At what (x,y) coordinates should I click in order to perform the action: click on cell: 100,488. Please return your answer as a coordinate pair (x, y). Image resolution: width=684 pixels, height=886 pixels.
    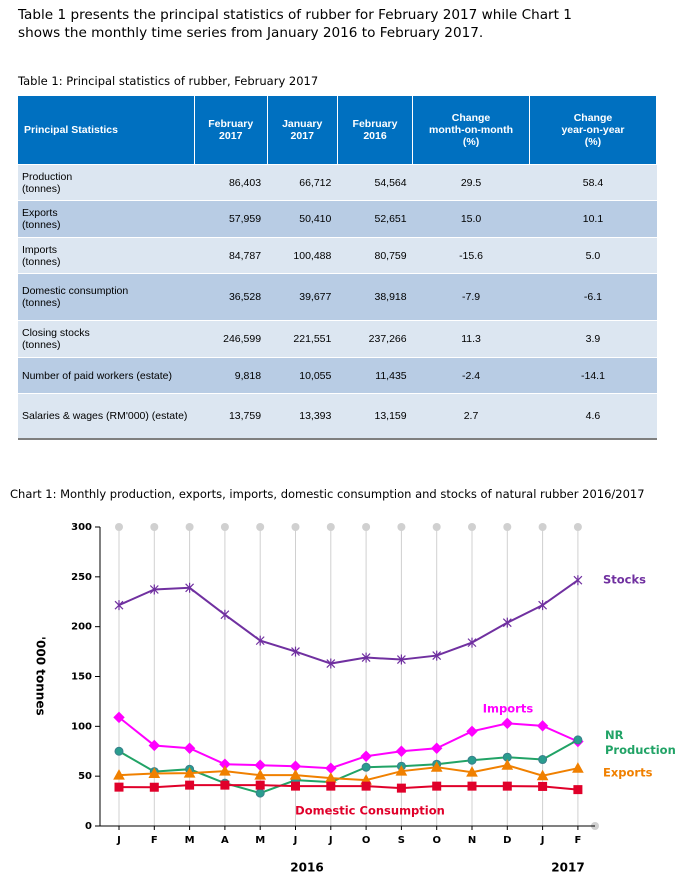
    Looking at the image, I should click on (302, 255).